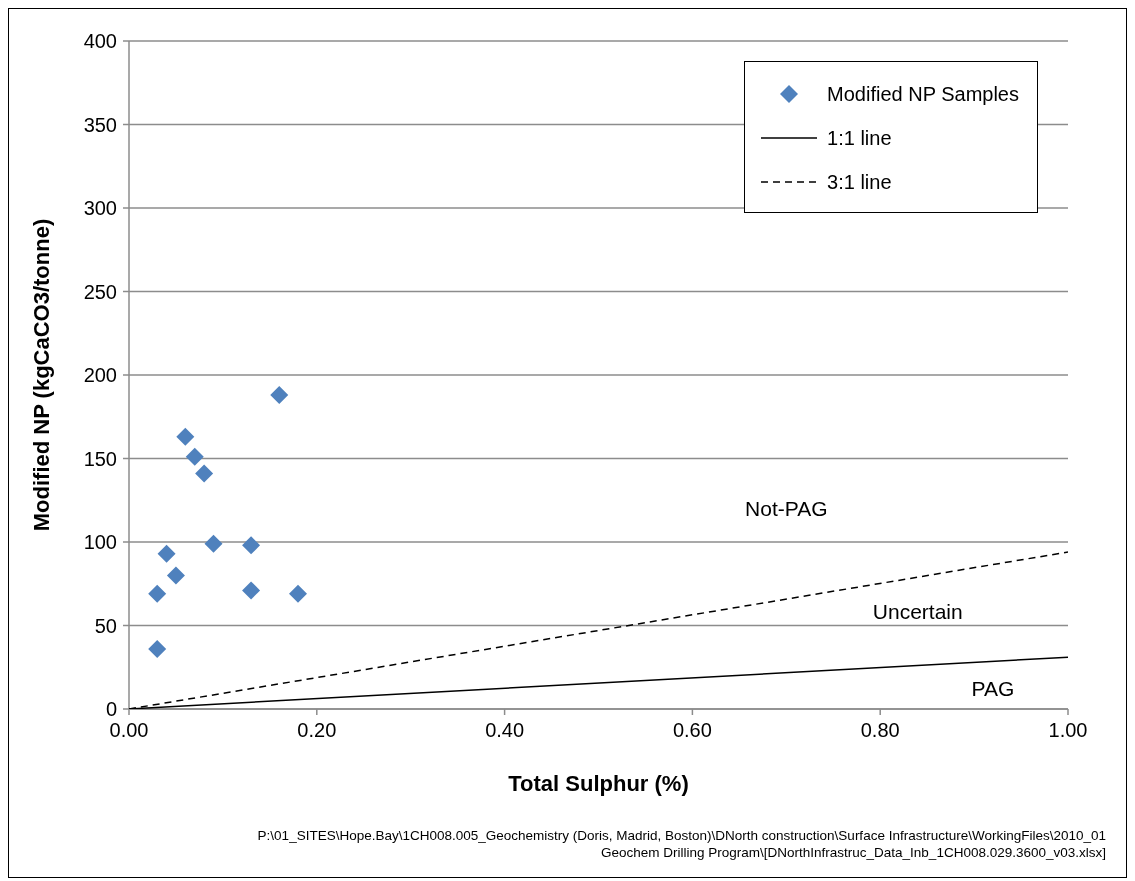  What do you see at coordinates (859, 182) in the screenshot?
I see `legend-label: 3:1 line` at bounding box center [859, 182].